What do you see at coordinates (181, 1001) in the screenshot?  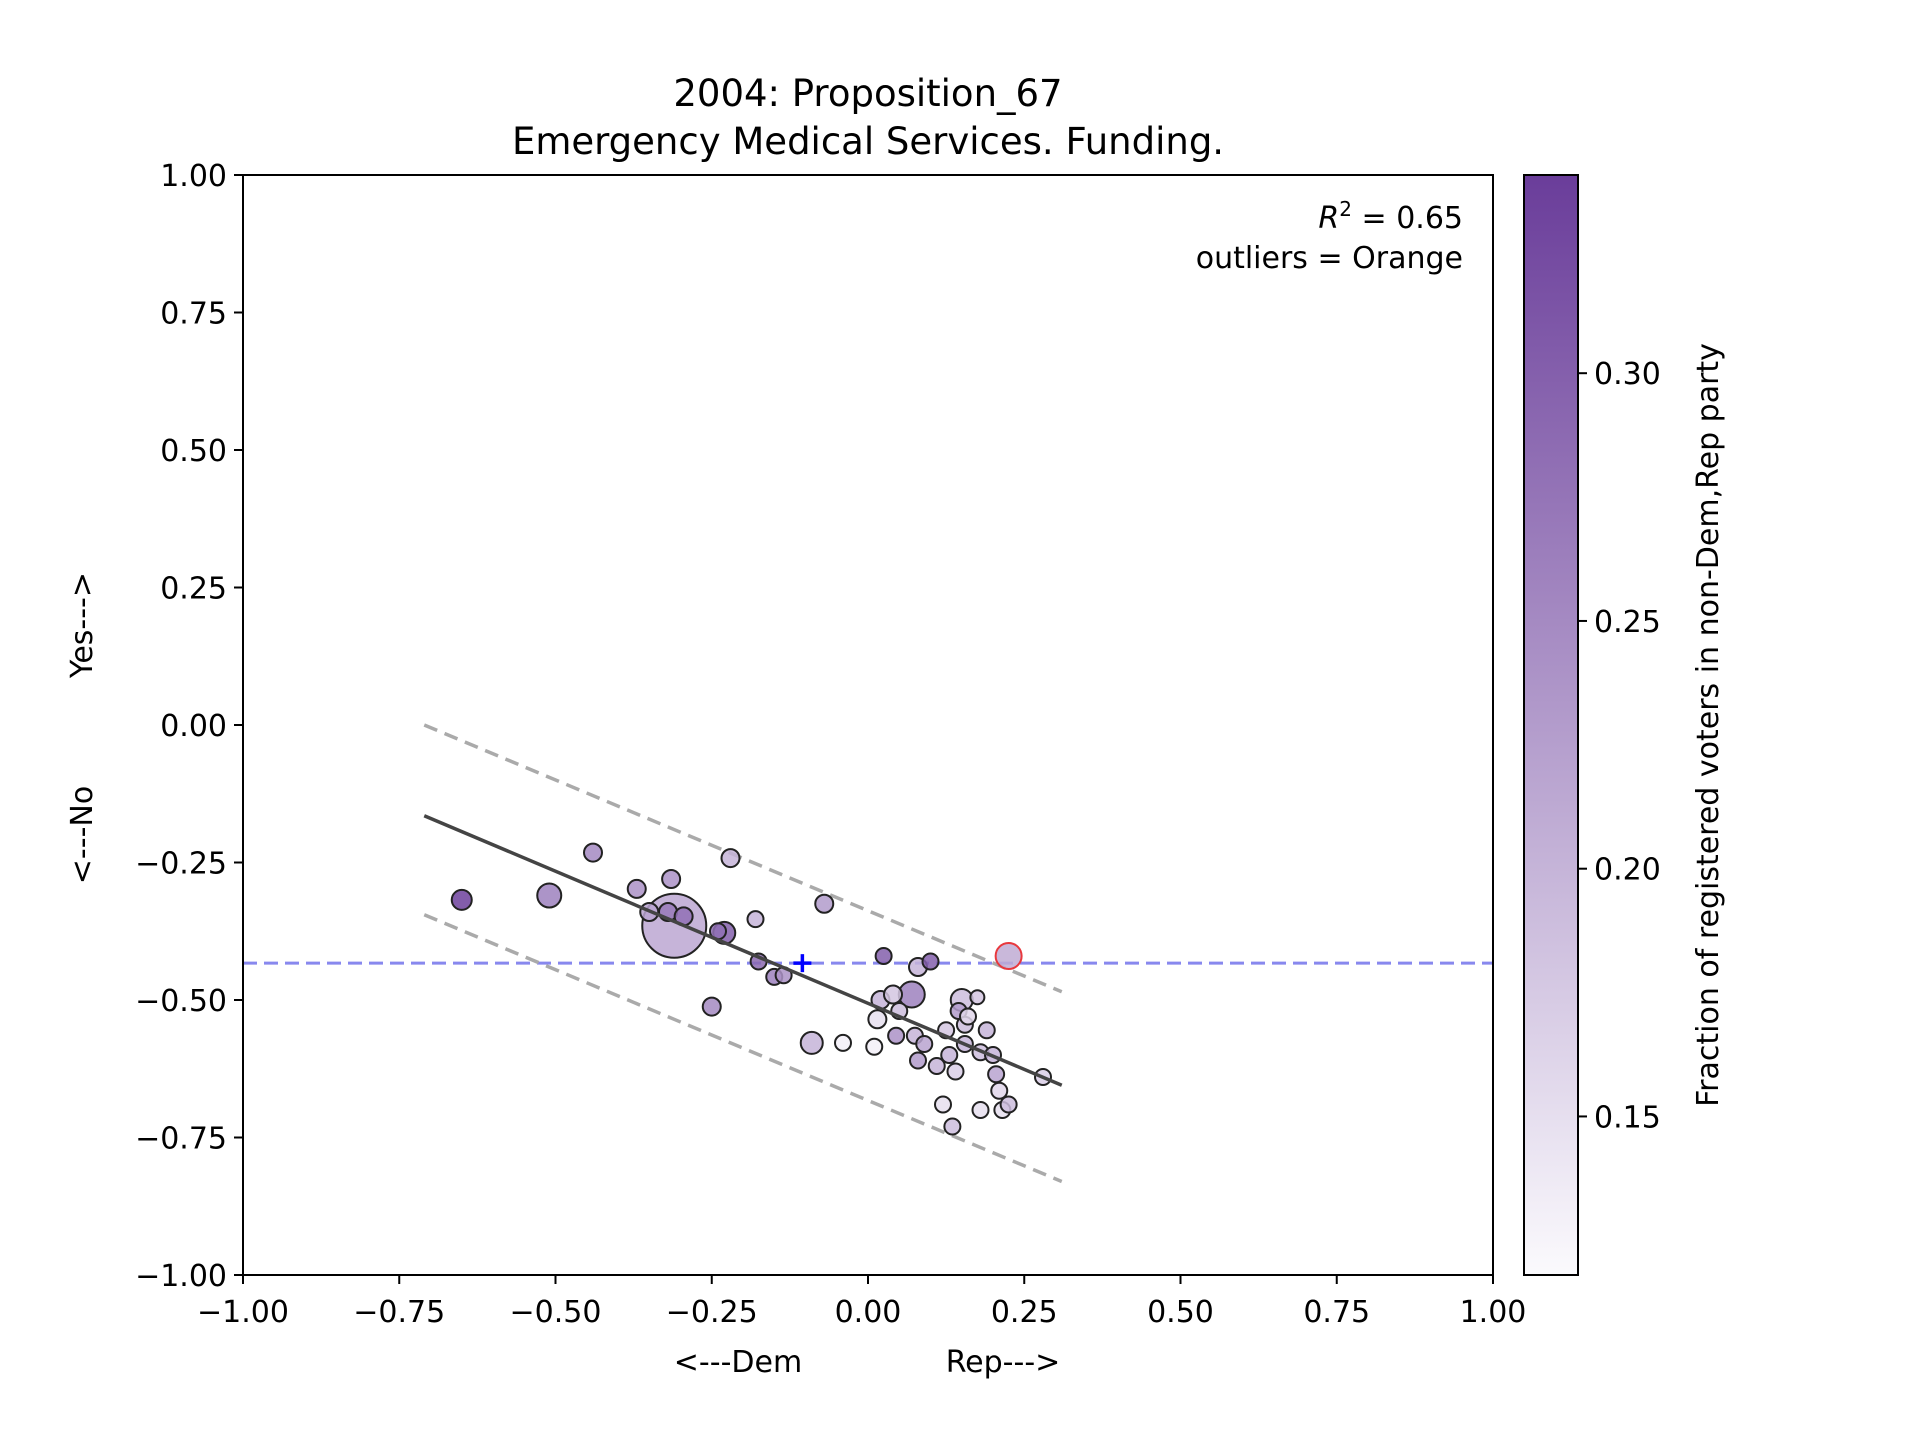 I see `y-tick-label: −0.50` at bounding box center [181, 1001].